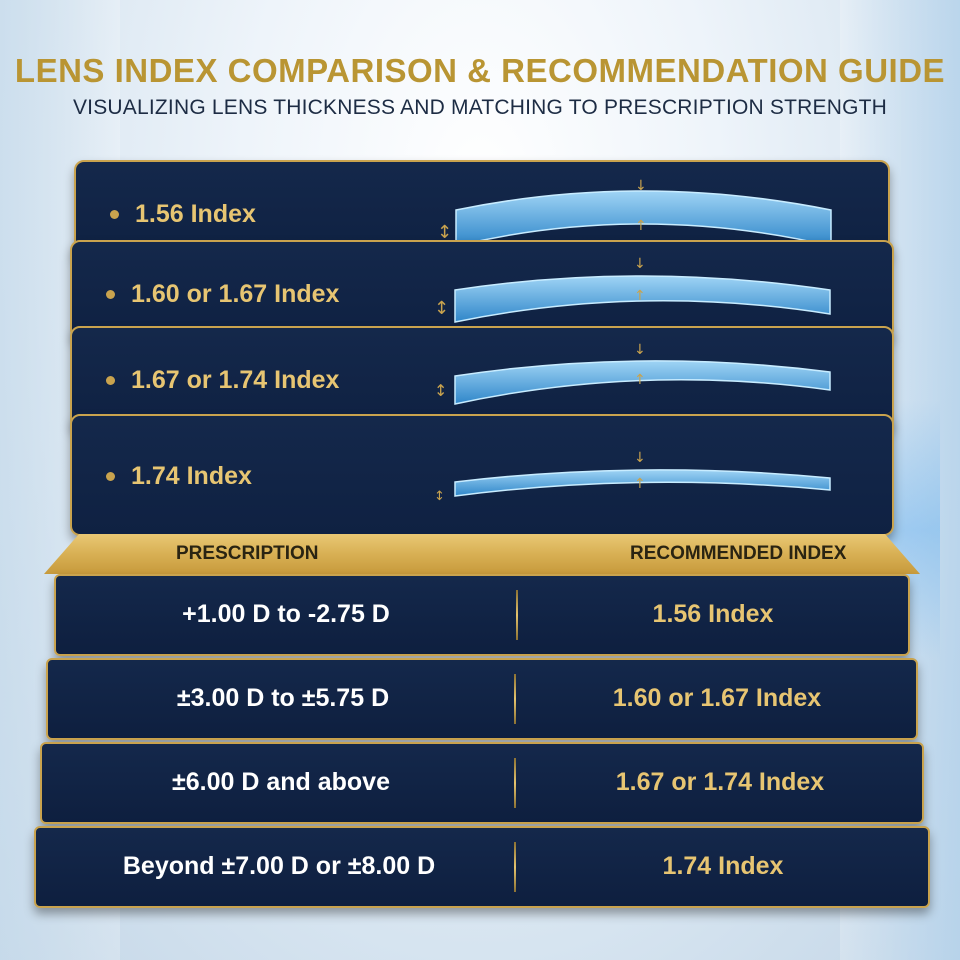 The width and height of the screenshot is (960, 960). What do you see at coordinates (720, 782) in the screenshot?
I see `index-cell: 1.67 or 1.74 Index` at bounding box center [720, 782].